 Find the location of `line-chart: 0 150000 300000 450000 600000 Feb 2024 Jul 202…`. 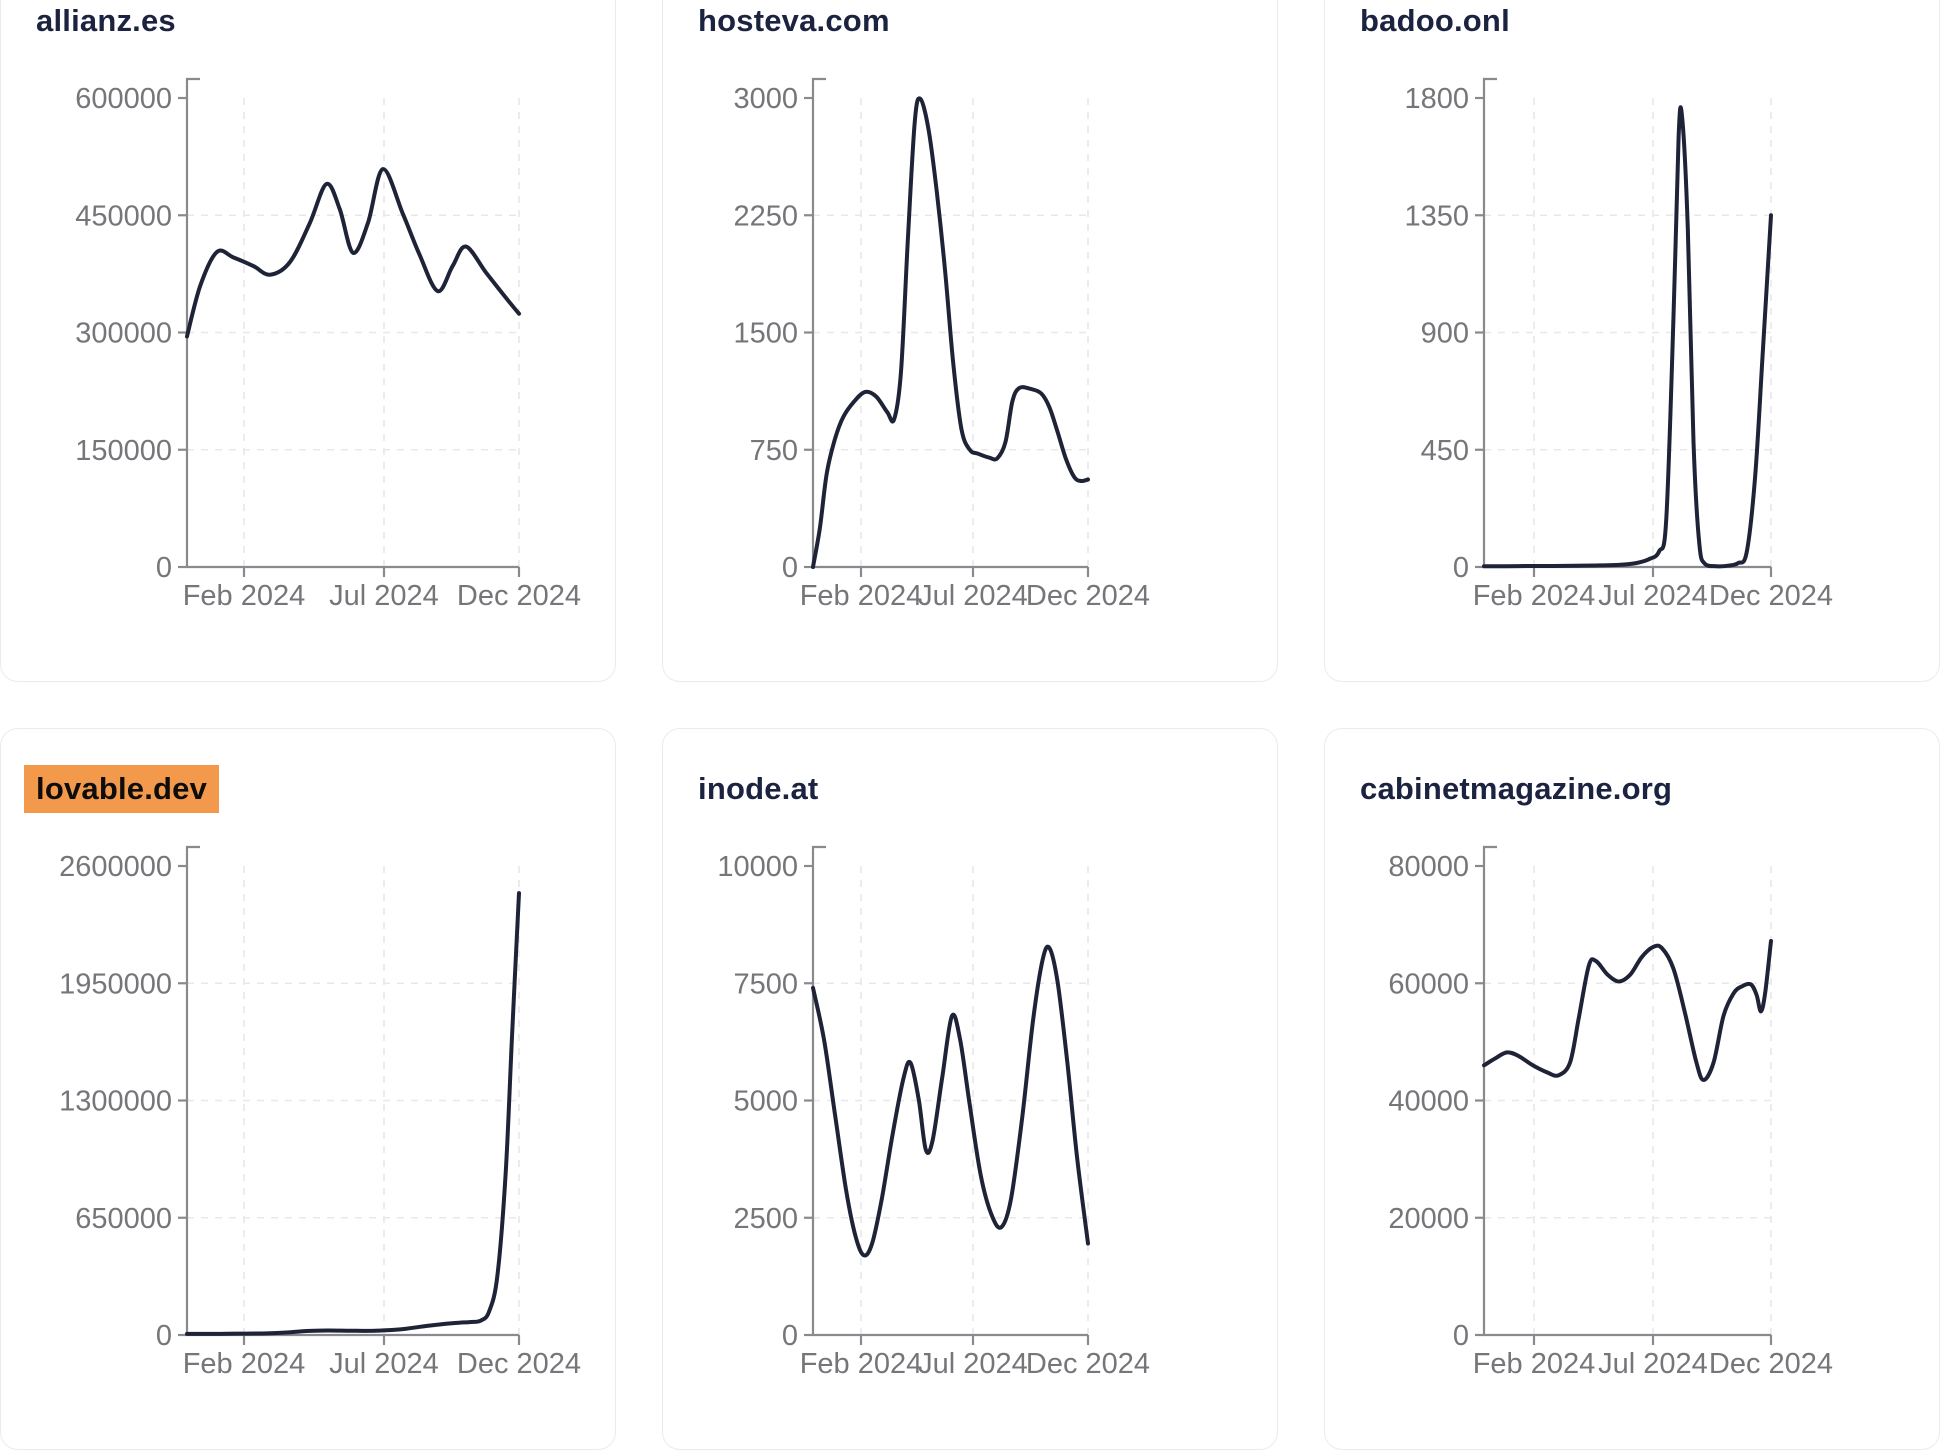

line-chart: 0 150000 300000 450000 600000 Feb 2024 Jul 202… is located at coordinates (328, 344).